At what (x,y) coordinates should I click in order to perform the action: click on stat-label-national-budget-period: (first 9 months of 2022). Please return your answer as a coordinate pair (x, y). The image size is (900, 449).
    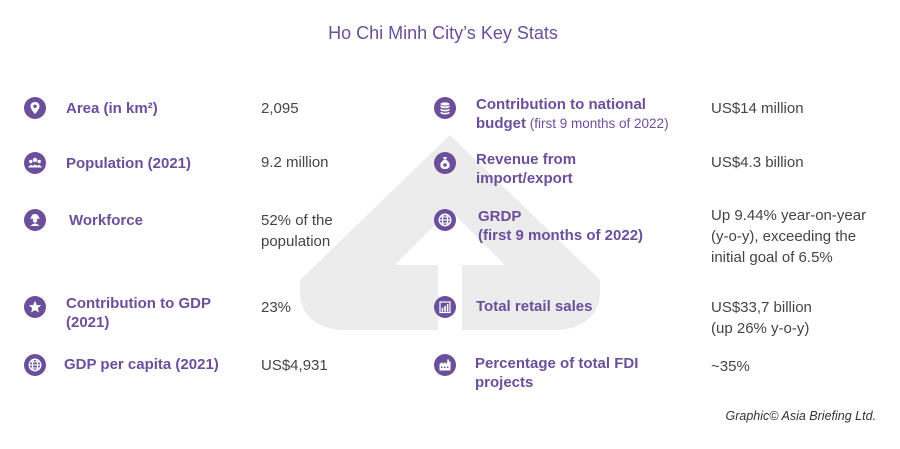
    Looking at the image, I should click on (597, 123).